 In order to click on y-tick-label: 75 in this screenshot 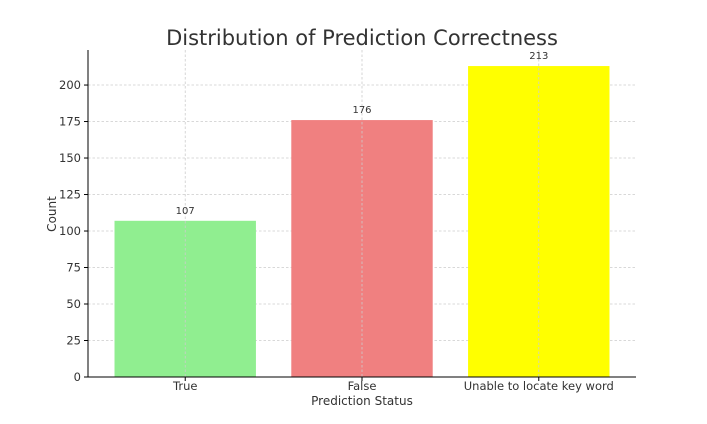, I will do `click(73, 268)`.